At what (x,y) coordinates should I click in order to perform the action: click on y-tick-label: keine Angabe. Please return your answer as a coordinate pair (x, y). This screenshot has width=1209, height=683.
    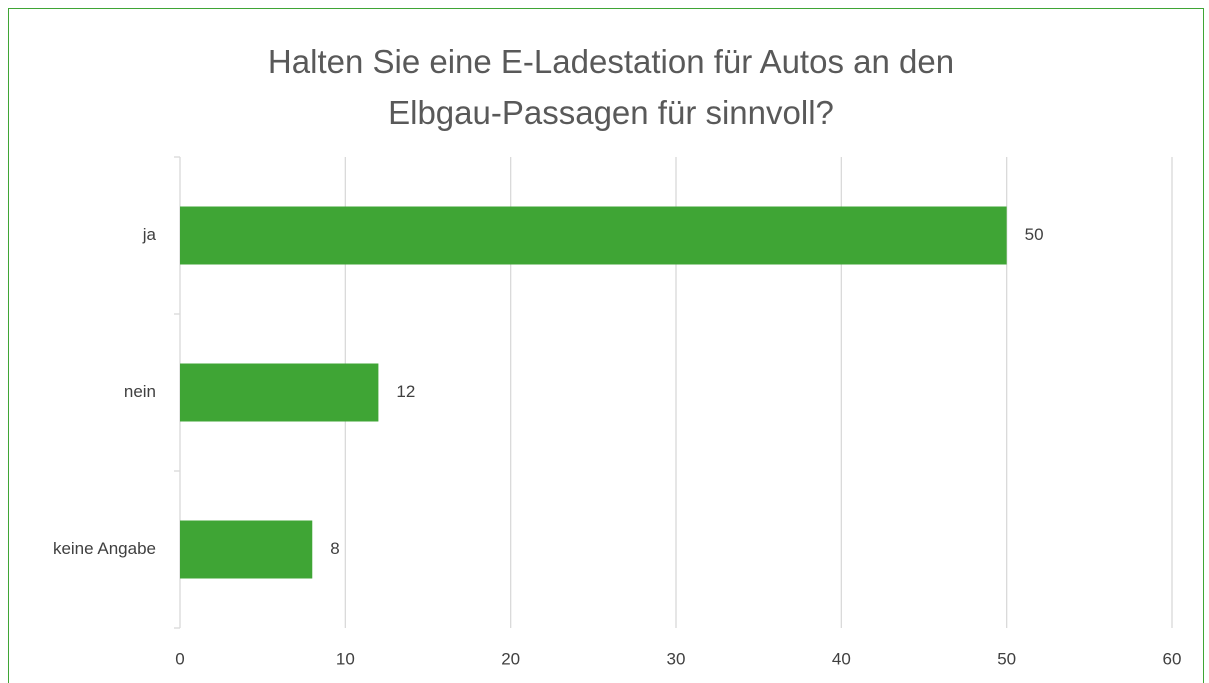
    Looking at the image, I should click on (104, 548).